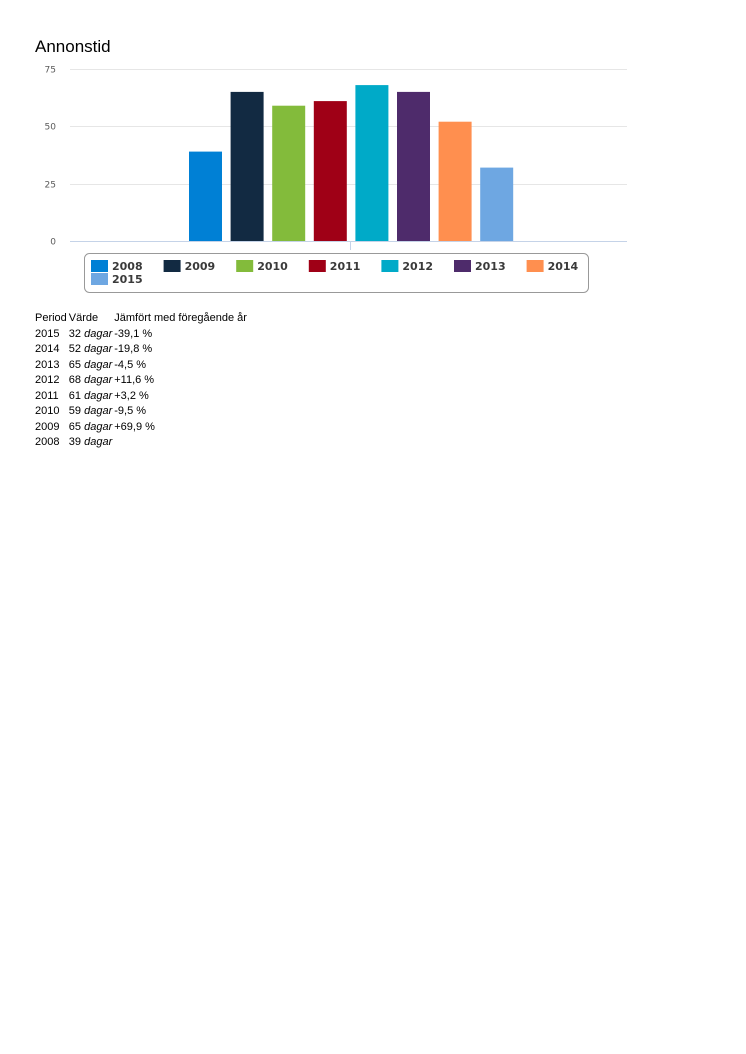 The width and height of the screenshot is (746, 1054). What do you see at coordinates (462, 266) in the screenshot?
I see `legend-swatch-2013` at bounding box center [462, 266].